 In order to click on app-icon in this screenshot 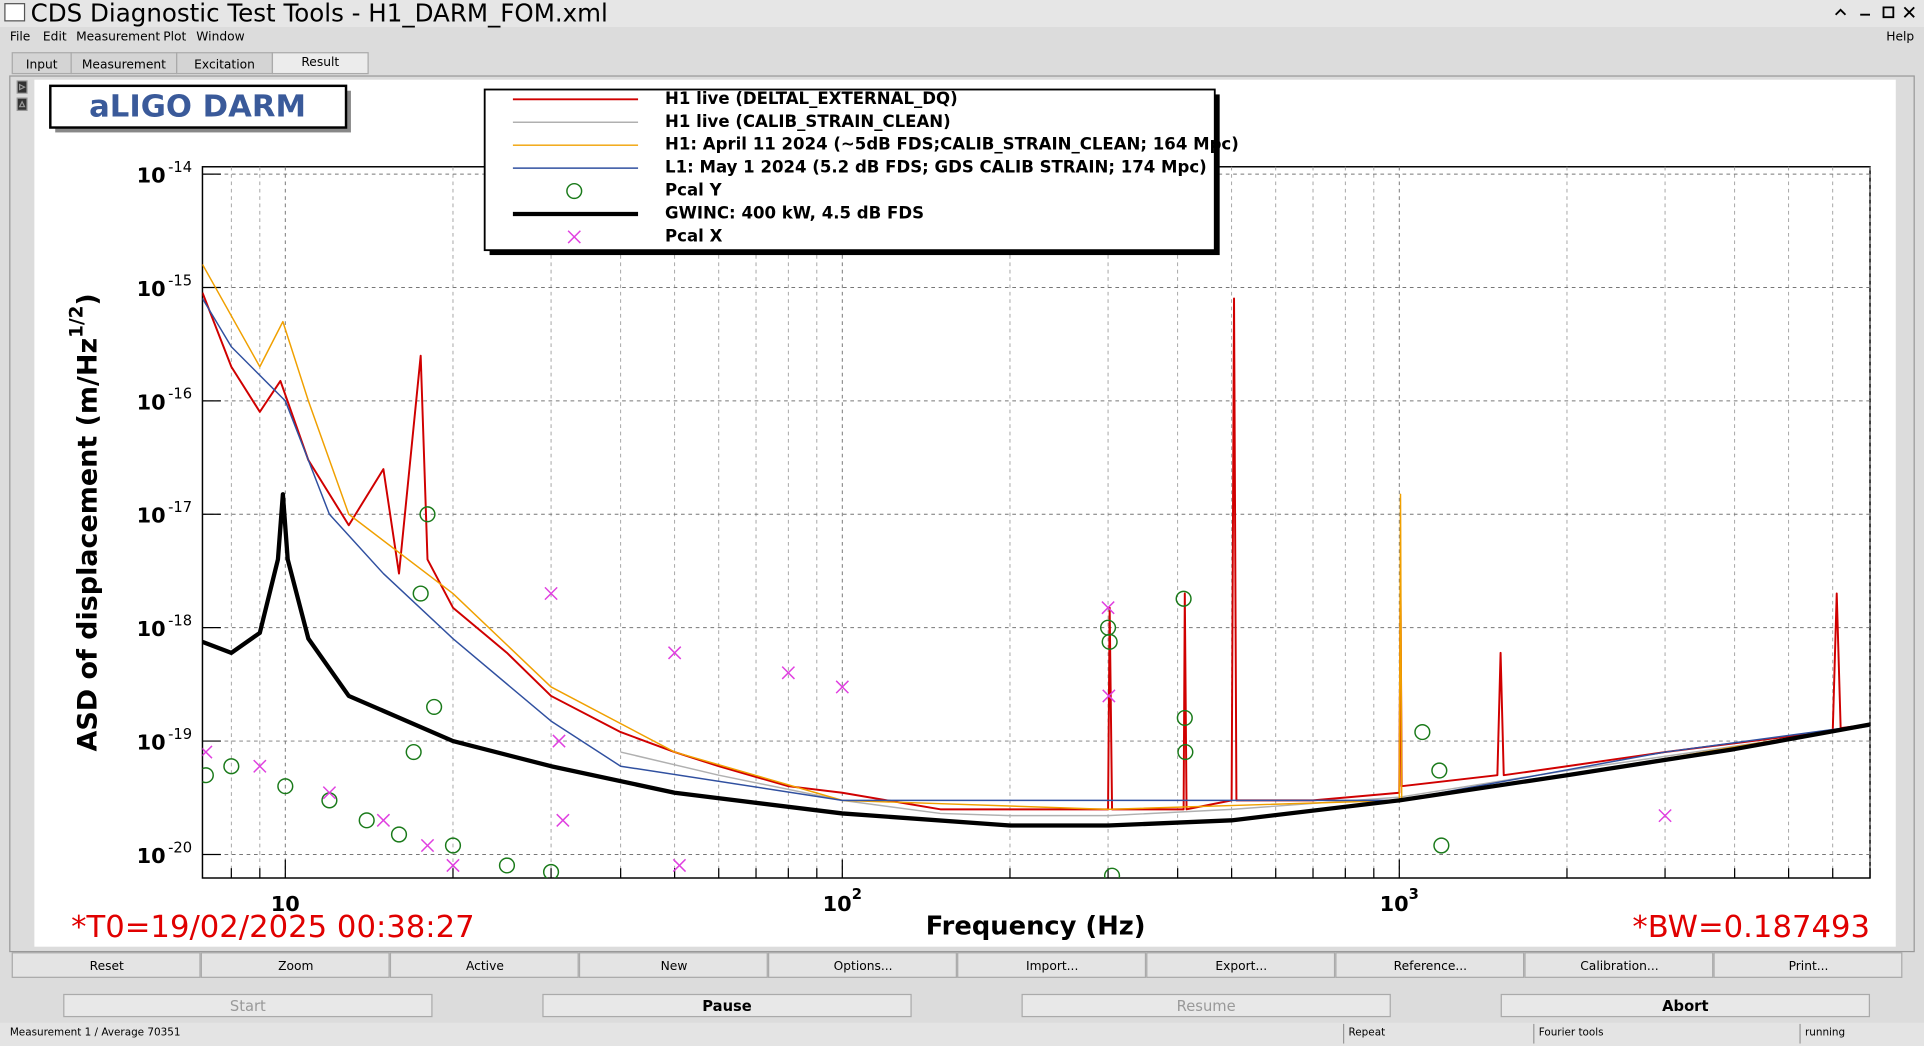, I will do `click(15, 12)`.